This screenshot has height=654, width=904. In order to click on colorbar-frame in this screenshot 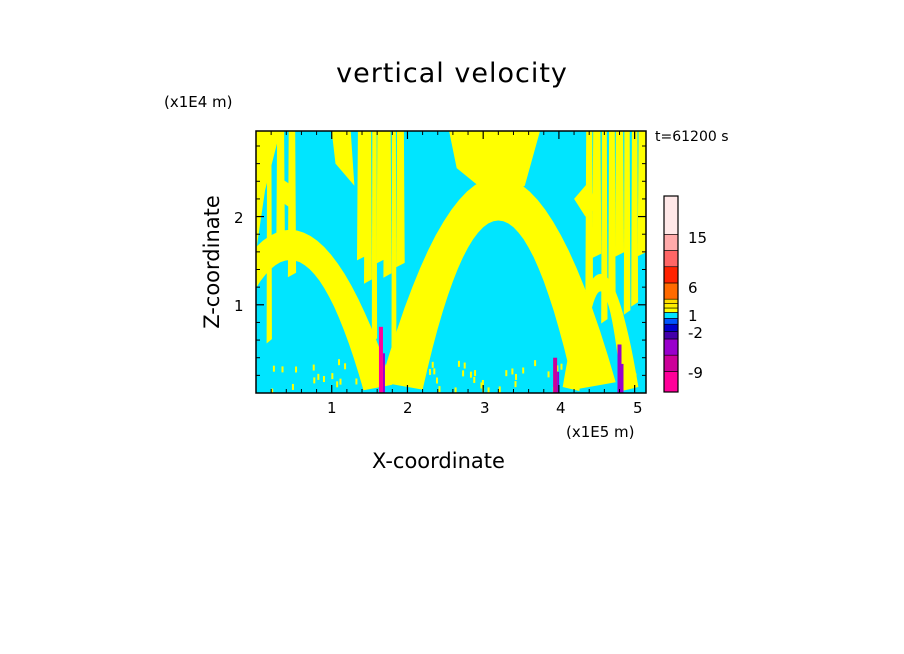, I will do `click(671, 294)`.